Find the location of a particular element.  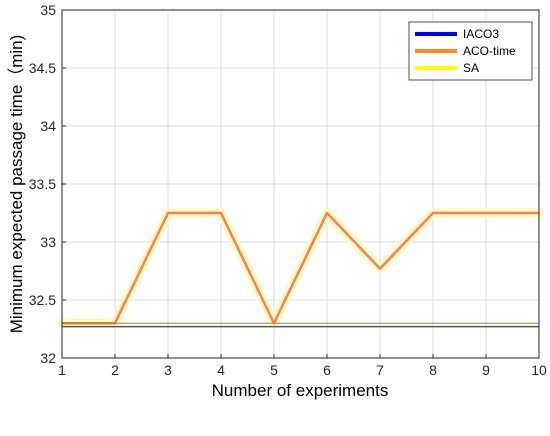

x-tick-label: 7 is located at coordinates (380, 370).